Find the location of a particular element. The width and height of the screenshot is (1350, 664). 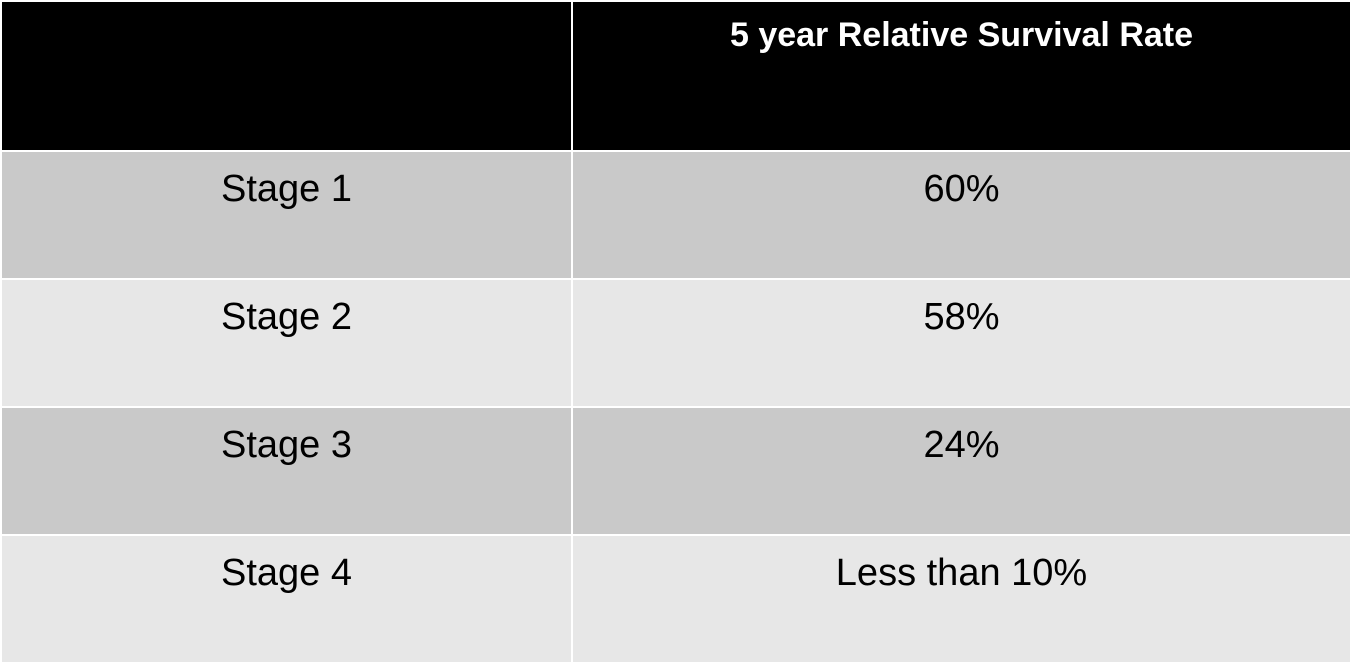

stage-cell: Stage 1 is located at coordinates (286, 215).